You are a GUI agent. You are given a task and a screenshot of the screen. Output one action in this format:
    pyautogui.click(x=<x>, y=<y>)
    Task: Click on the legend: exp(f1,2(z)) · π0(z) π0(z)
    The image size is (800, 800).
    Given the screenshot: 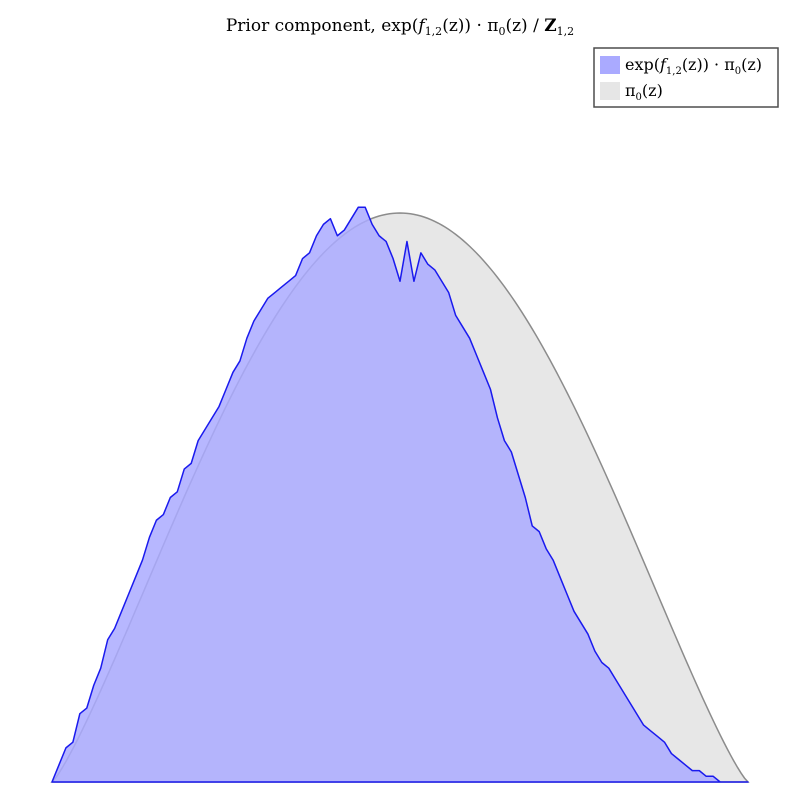 What is the action you would take?
    pyautogui.click(x=686, y=77)
    